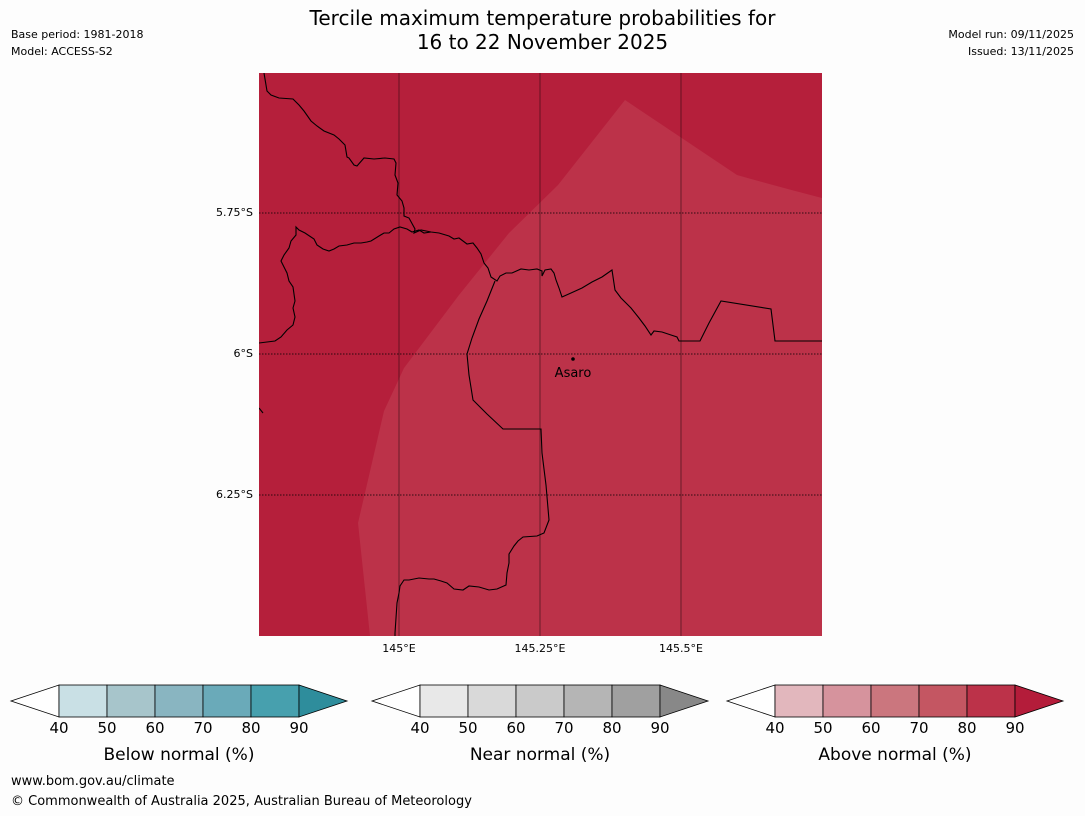 Image resolution: width=1085 pixels, height=816 pixels. Describe the element at coordinates (895, 755) in the screenshot. I see `colorbar-title-above-normal: Above normal (%)` at that location.